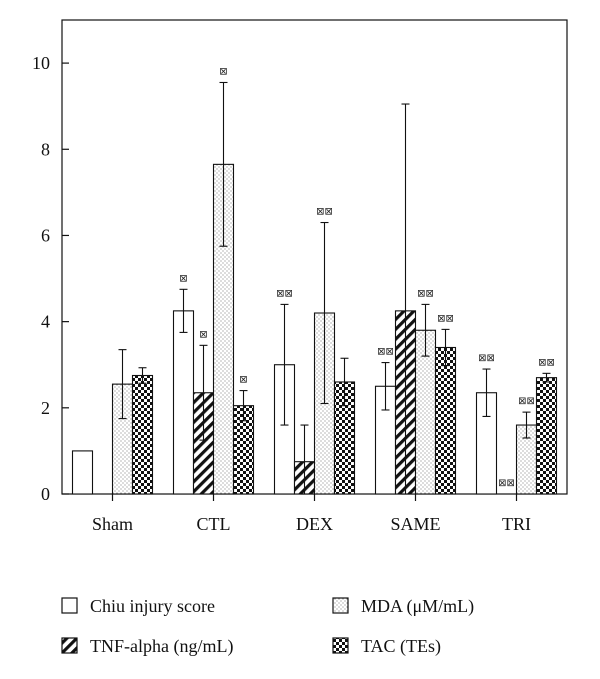 The width and height of the screenshot is (600, 679). Describe the element at coordinates (41, 63) in the screenshot. I see `y-tick-label: 10` at that location.